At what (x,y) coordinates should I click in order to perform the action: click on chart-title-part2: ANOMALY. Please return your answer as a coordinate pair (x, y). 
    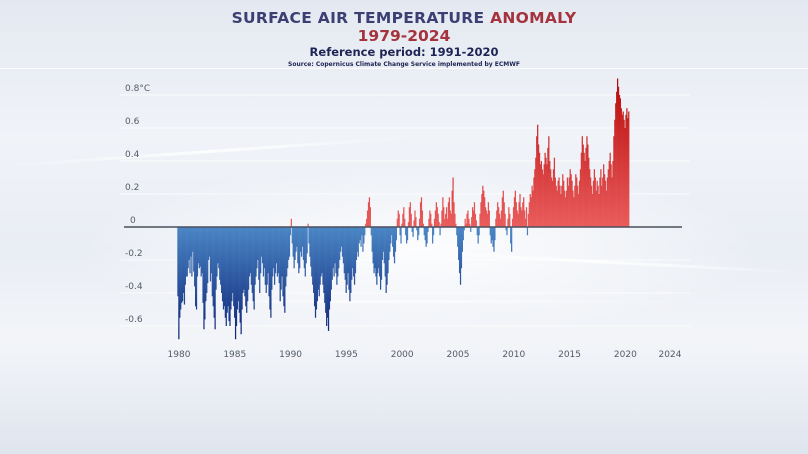
    Looking at the image, I should click on (533, 18).